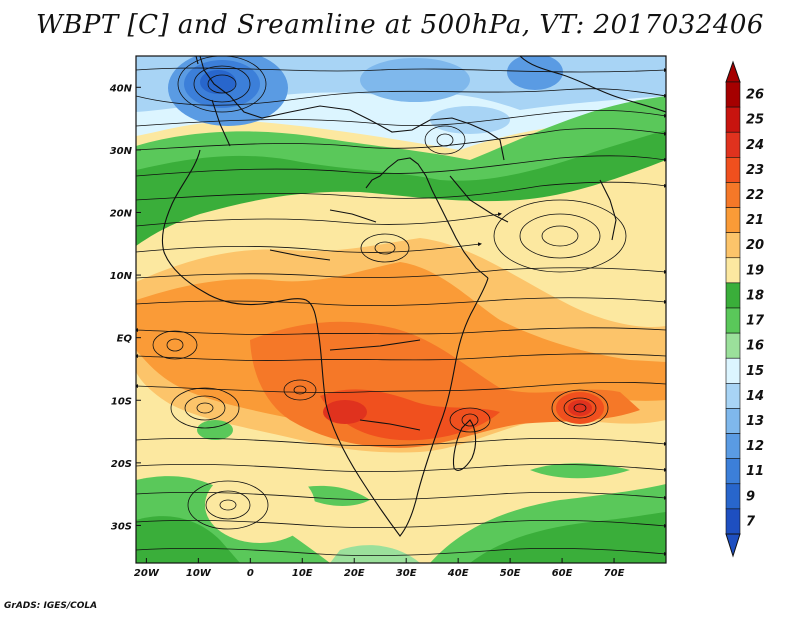 The width and height of the screenshot is (800, 618). Describe the element at coordinates (121, 151) in the screenshot. I see `lat-tick-label: 30N` at that location.